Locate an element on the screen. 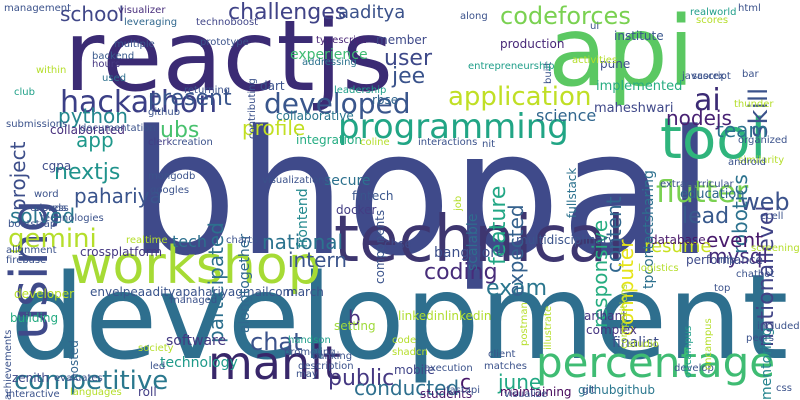 Image resolution: width=800 pixels, height=400 pixels. word-manit: manit is located at coordinates (274, 363).